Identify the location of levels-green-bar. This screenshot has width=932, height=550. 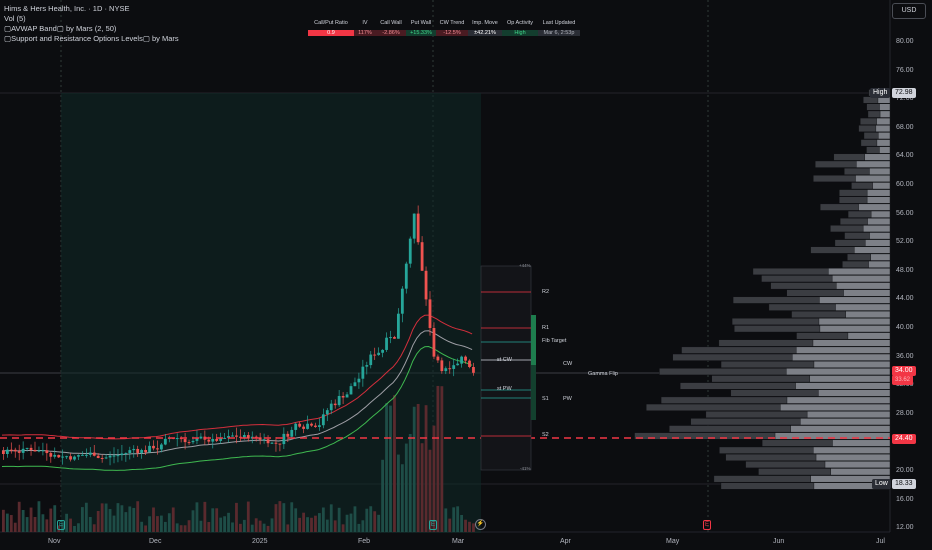
(533, 340).